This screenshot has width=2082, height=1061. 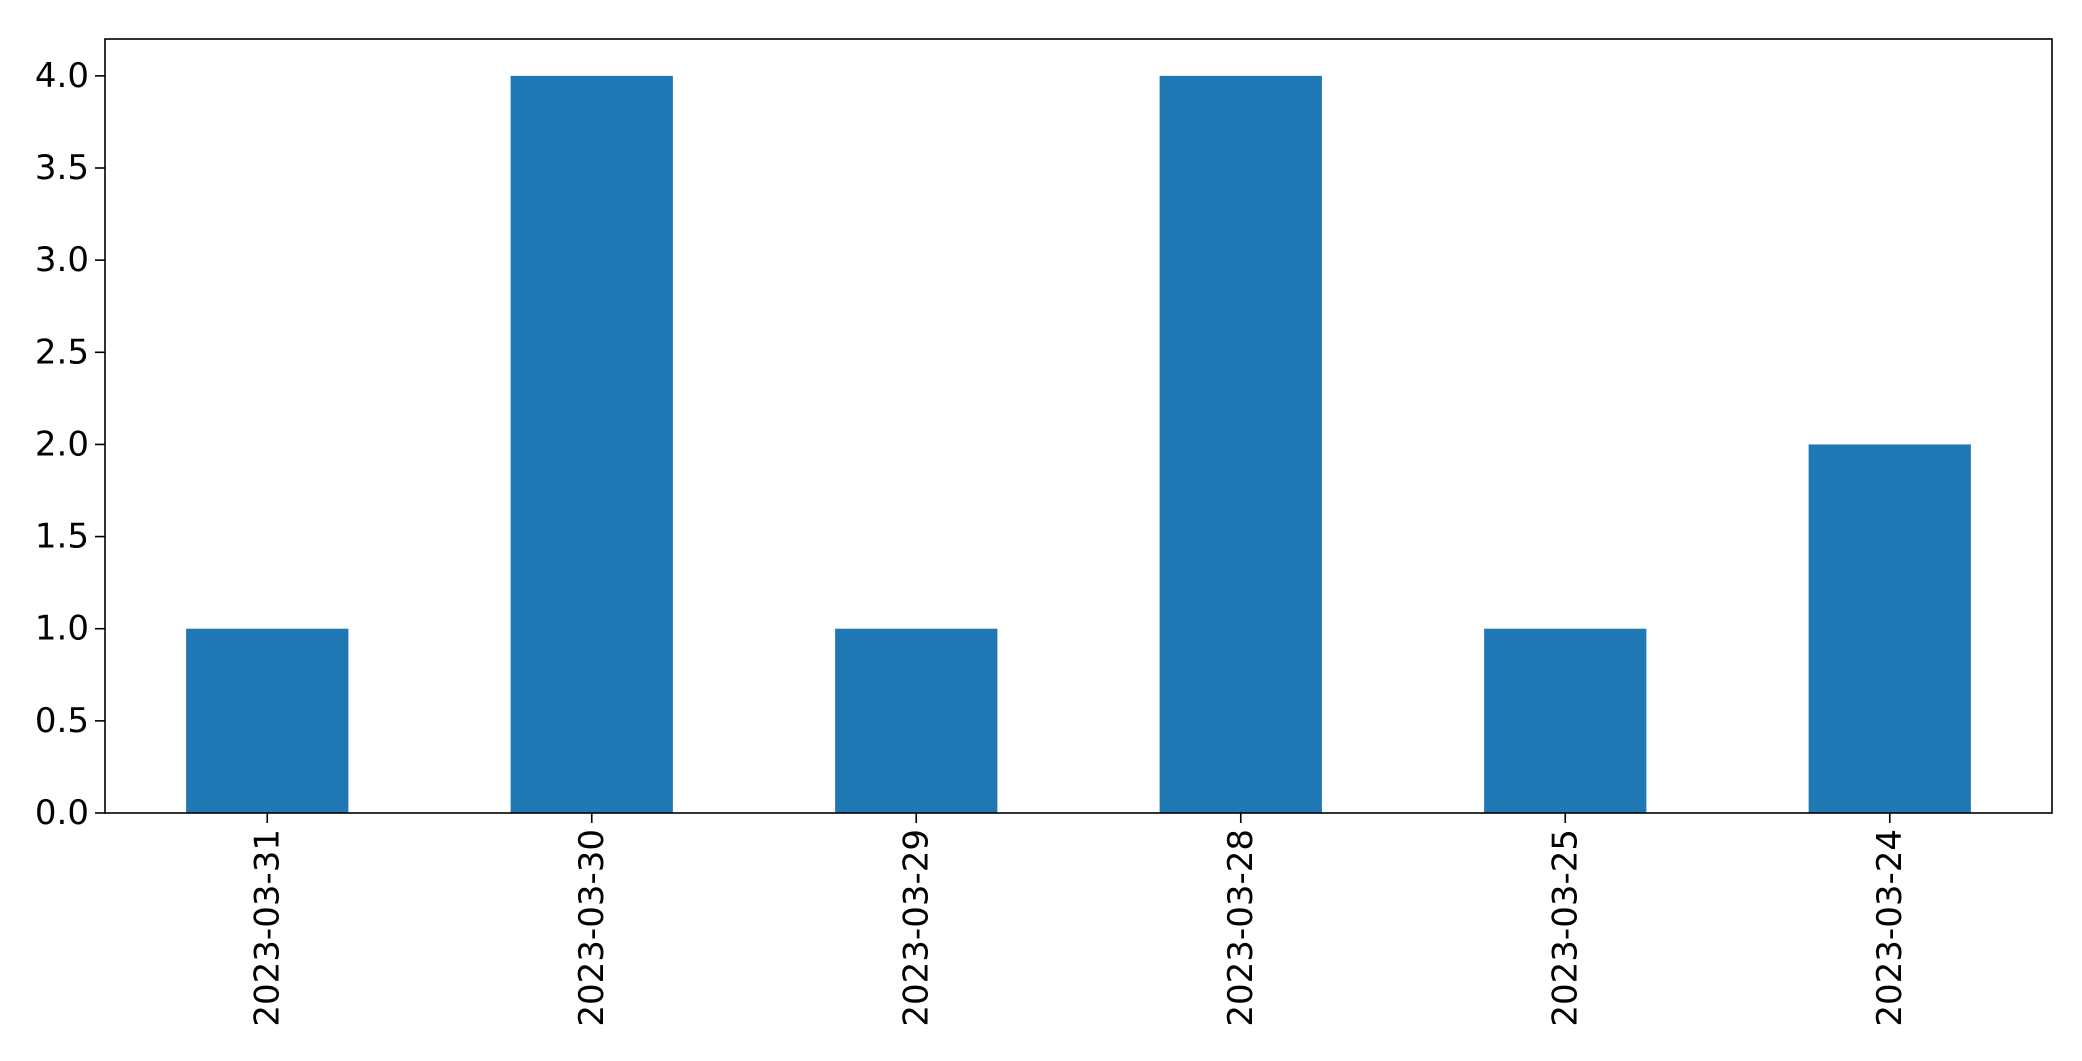 I want to click on x-tick-label: 2023-03-31, so click(x=267, y=928).